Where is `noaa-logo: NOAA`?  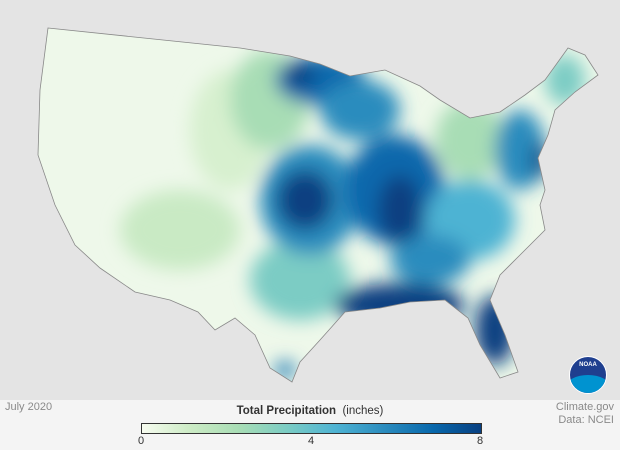
noaa-logo: NOAA is located at coordinates (588, 375).